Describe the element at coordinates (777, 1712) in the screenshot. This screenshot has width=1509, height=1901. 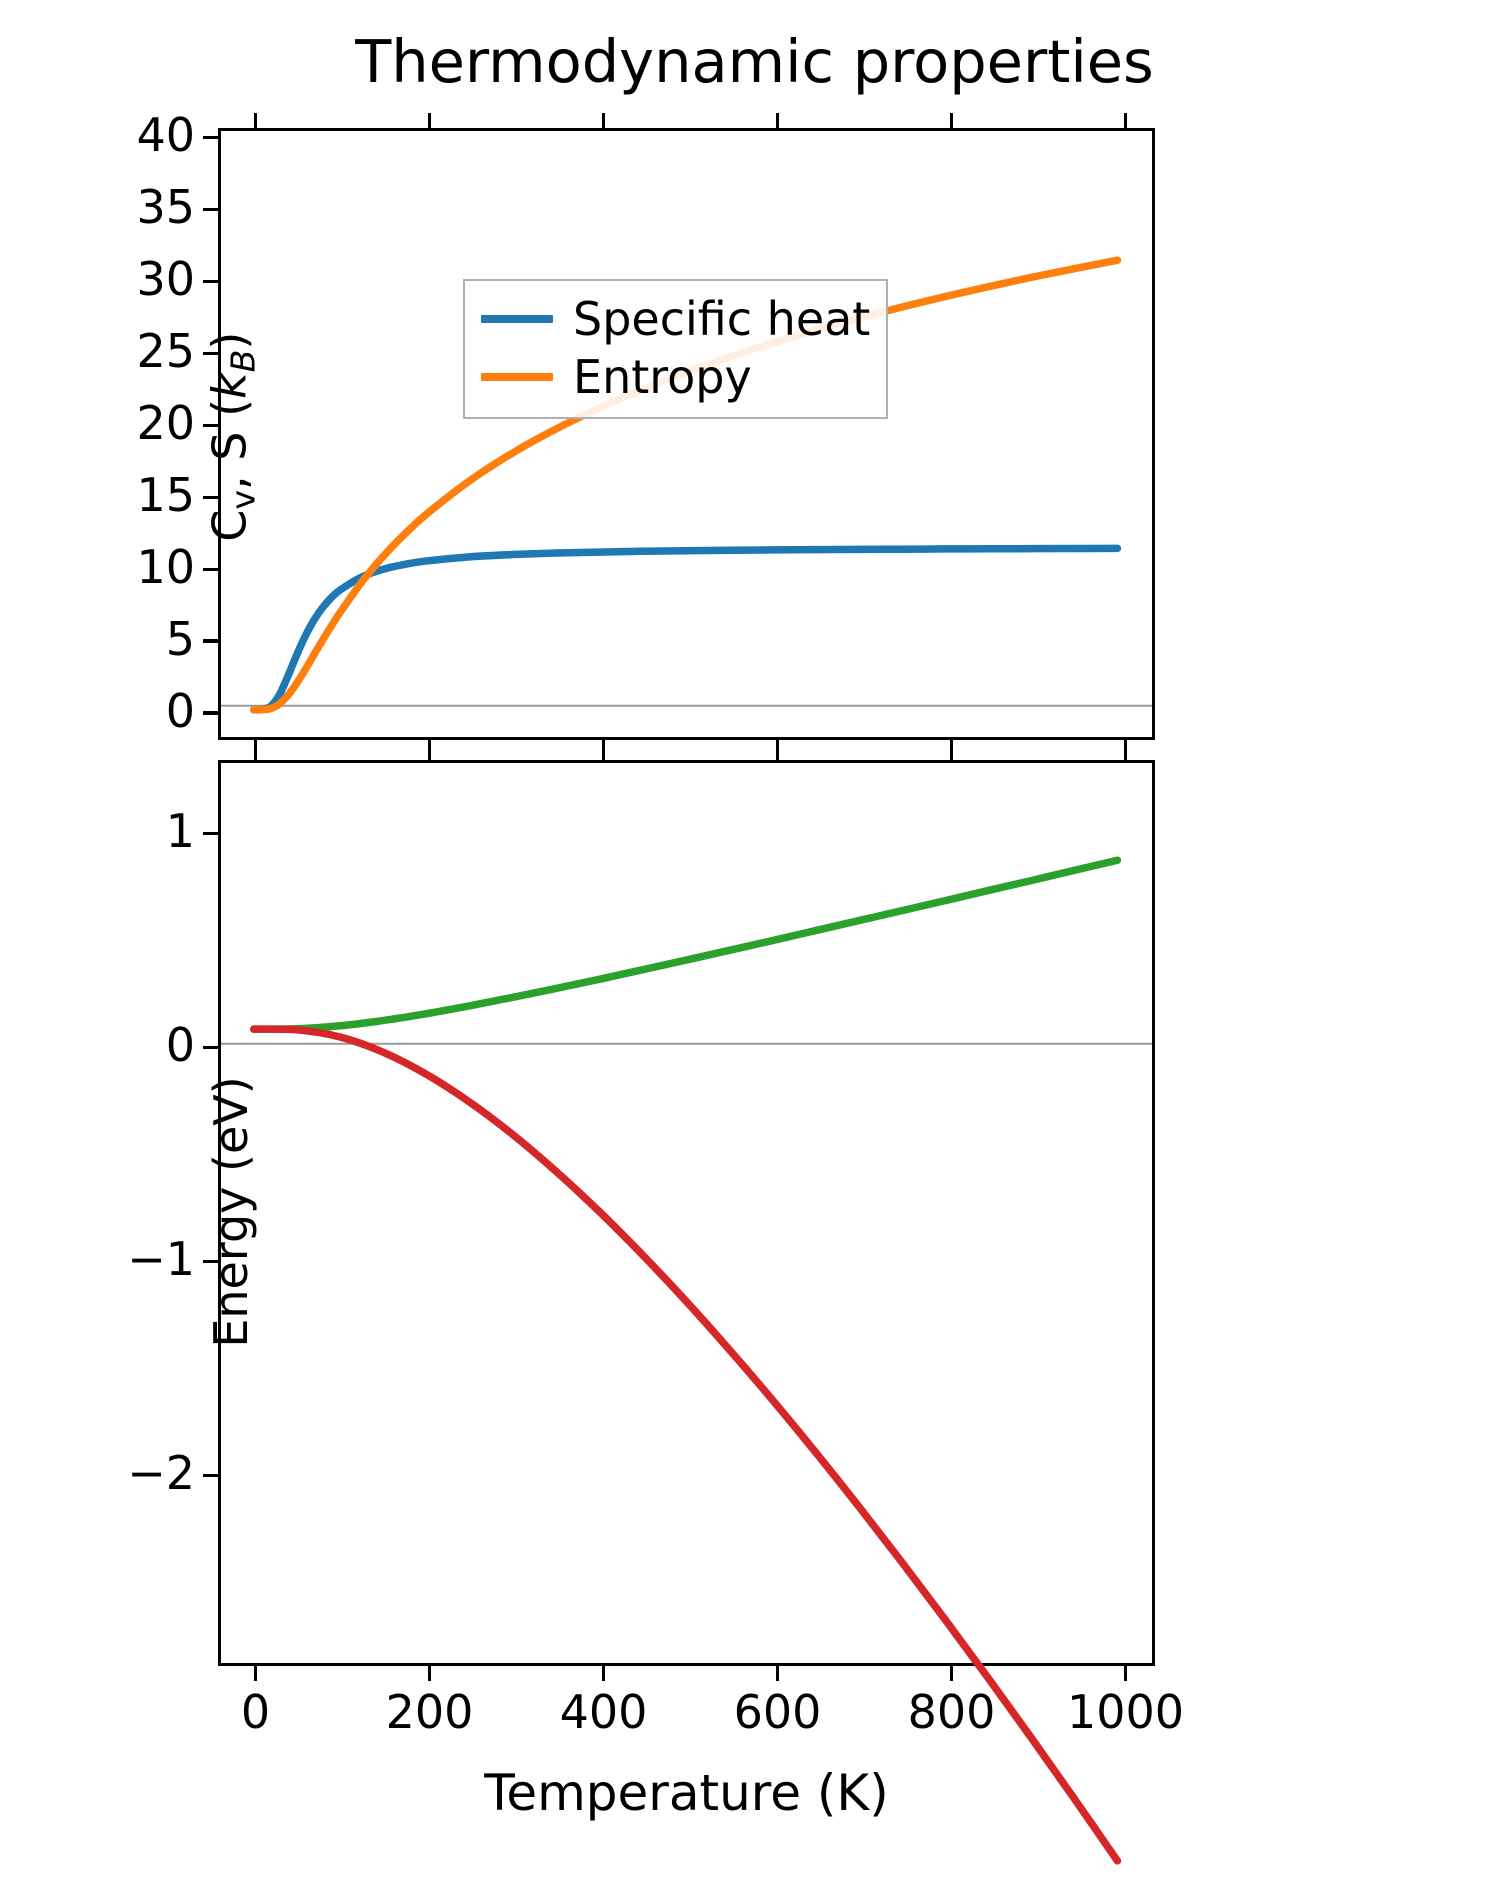
I see `xtick-label: 600` at that location.